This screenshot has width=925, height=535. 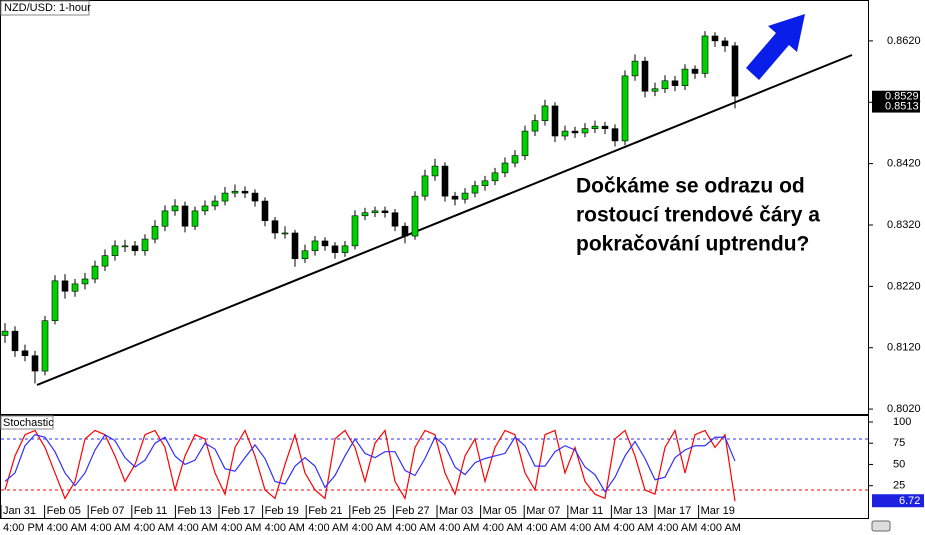 I want to click on x-tick-date: Mar 17, so click(x=674, y=511).